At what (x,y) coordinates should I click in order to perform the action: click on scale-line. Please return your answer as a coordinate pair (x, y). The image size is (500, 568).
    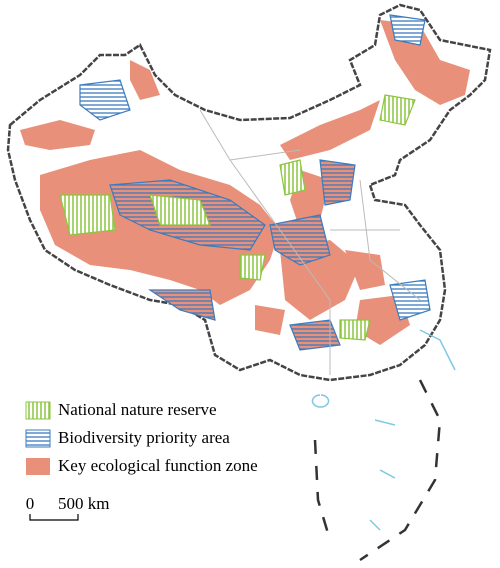
    Looking at the image, I should click on (54, 517).